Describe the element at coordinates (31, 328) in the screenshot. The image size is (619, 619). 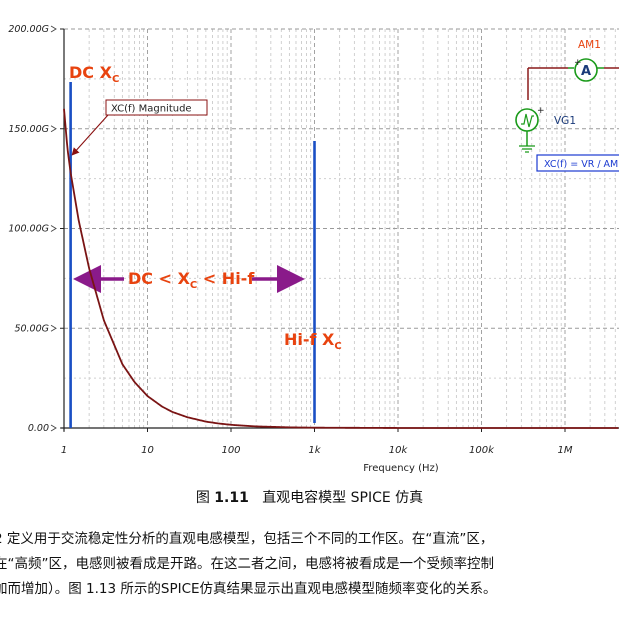
I see `y-tick-label: 50.00G` at that location.